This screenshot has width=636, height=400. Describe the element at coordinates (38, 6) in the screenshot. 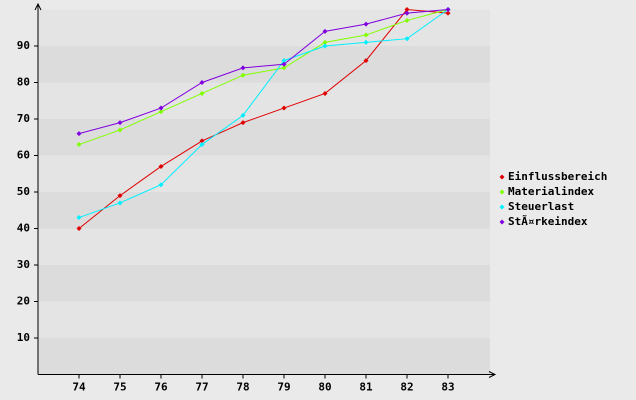

I see `y-axis-arrow` at that location.